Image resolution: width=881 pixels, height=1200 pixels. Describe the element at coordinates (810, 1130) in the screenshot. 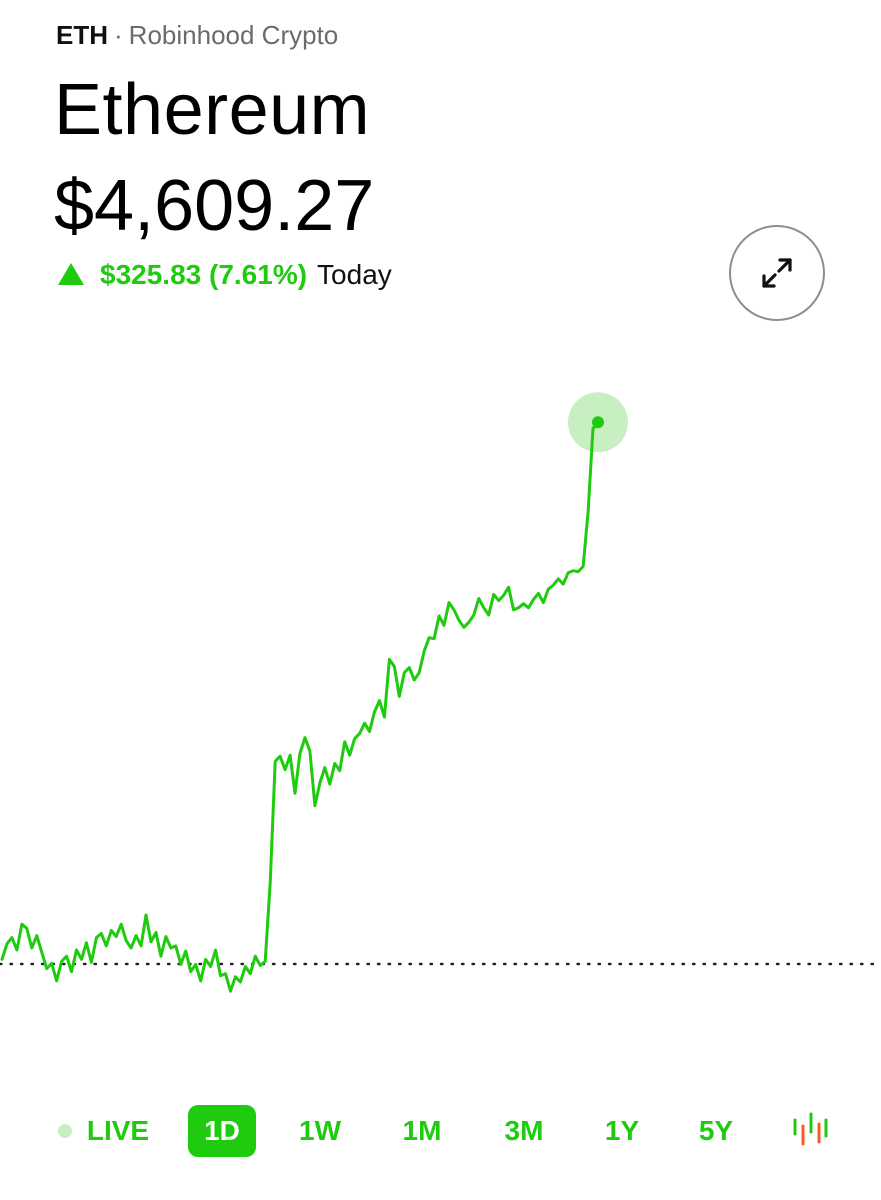

I see `candlestick-icon` at that location.